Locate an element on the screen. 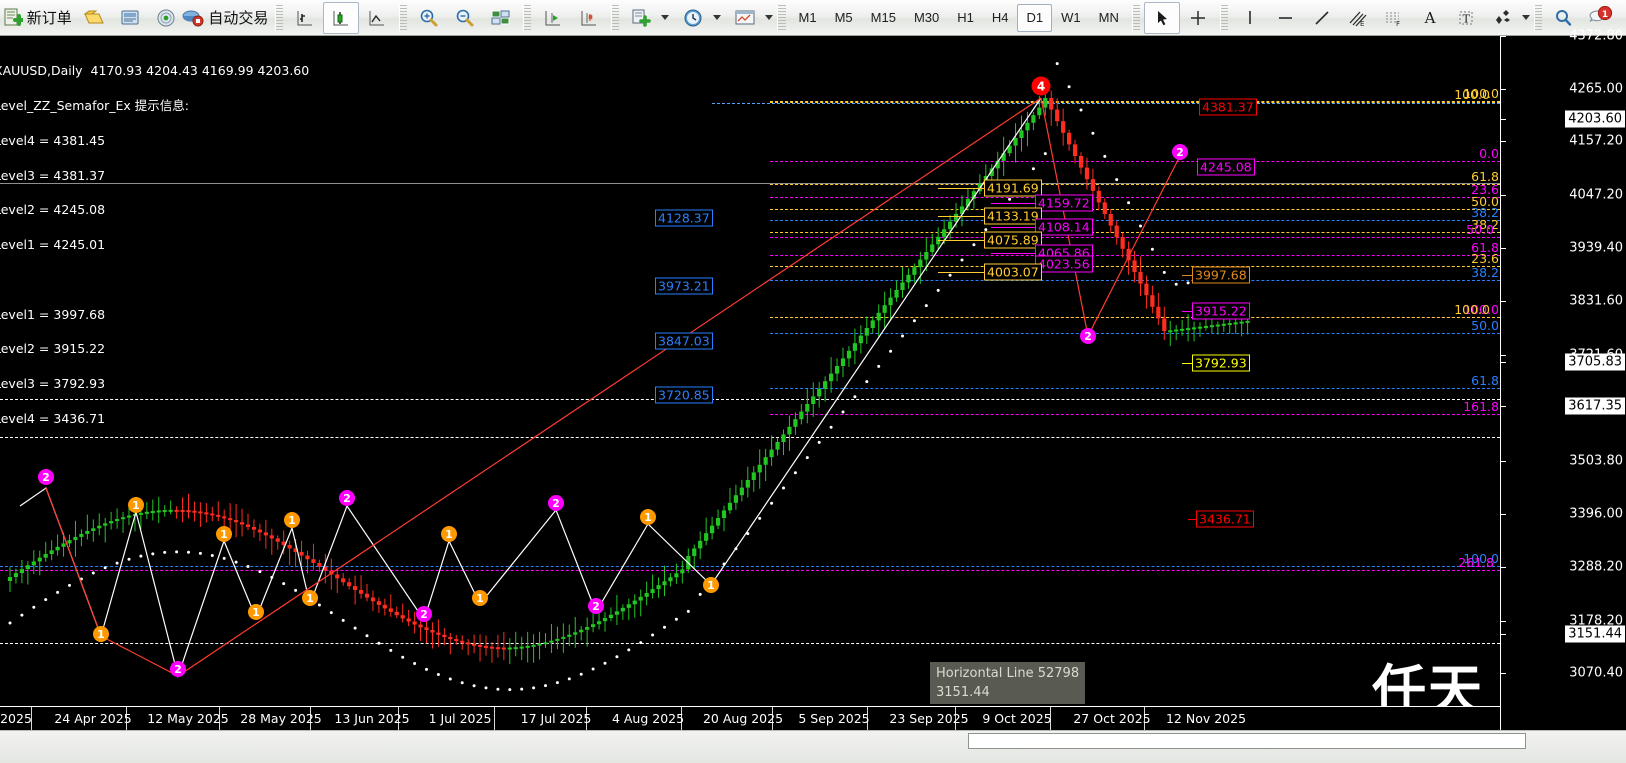 The image size is (1626, 763). price-tick is located at coordinates (1503, 196).